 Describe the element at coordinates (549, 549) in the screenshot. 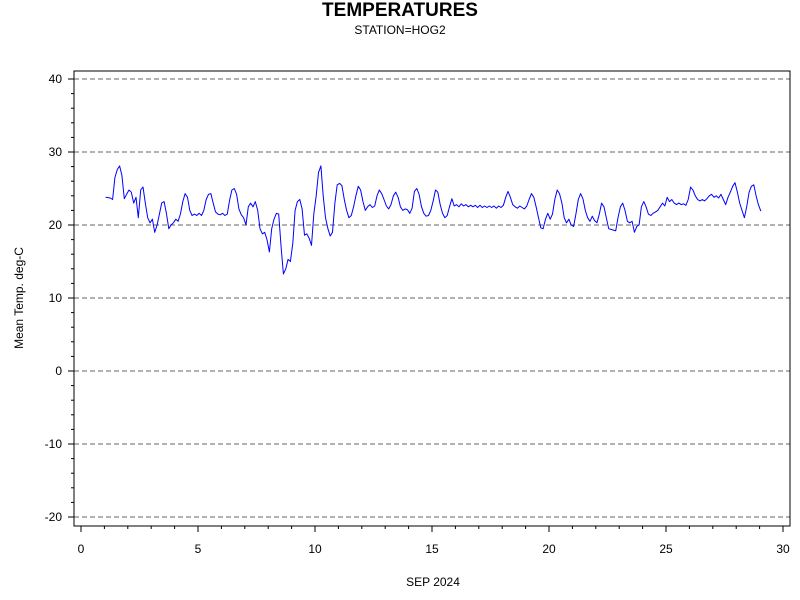

I see `x-tick-label: 20` at that location.